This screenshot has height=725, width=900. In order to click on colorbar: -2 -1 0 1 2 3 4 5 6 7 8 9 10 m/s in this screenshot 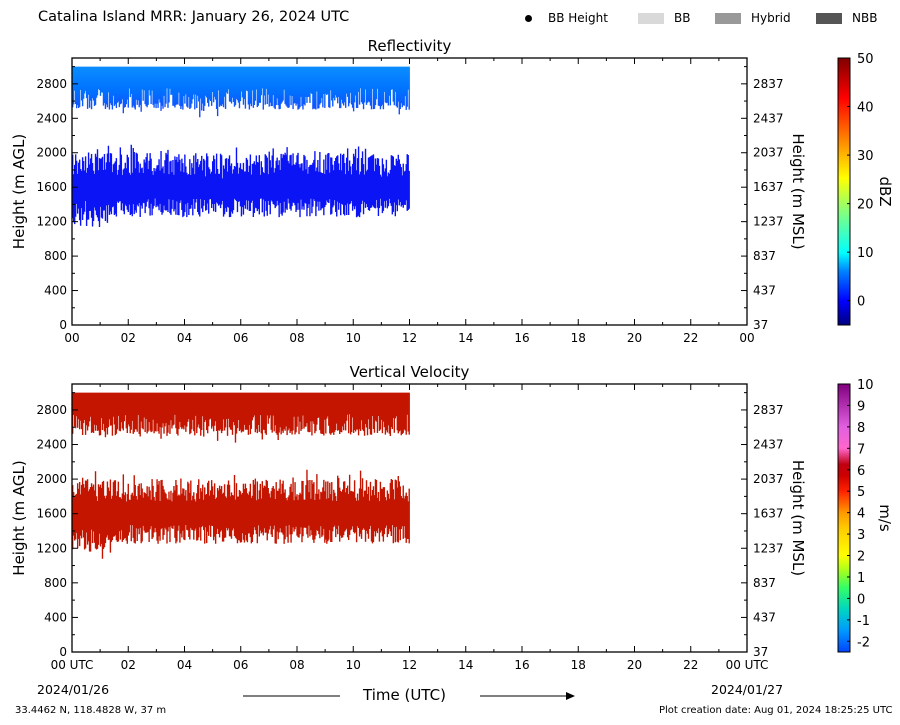, I will do `click(865, 515)`.